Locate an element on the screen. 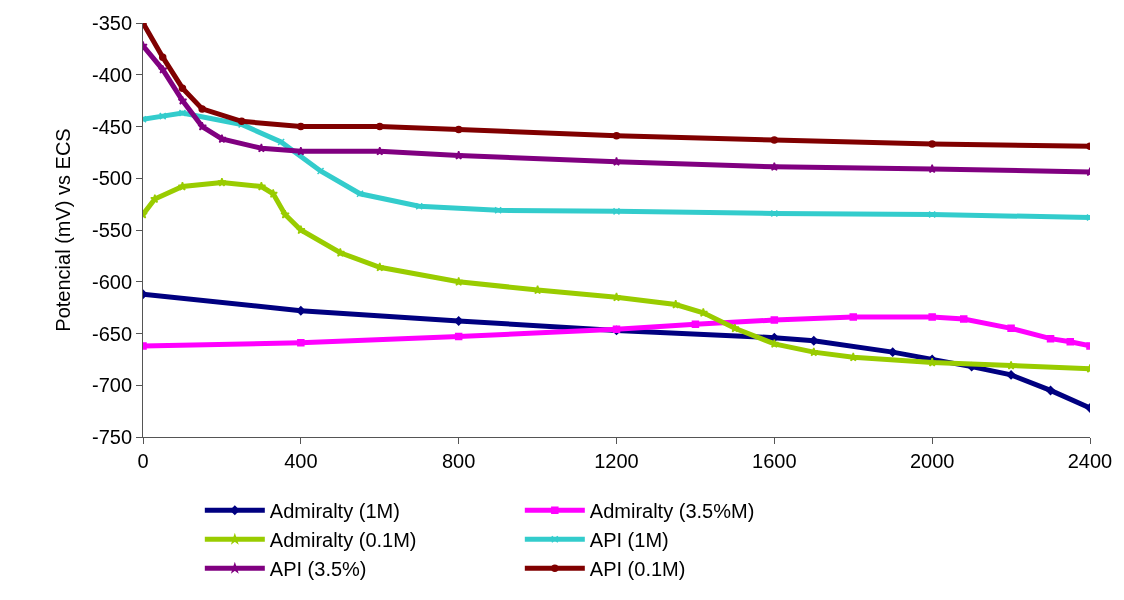 This screenshot has width=1124, height=600. legend-label: API (1M) is located at coordinates (629, 540).